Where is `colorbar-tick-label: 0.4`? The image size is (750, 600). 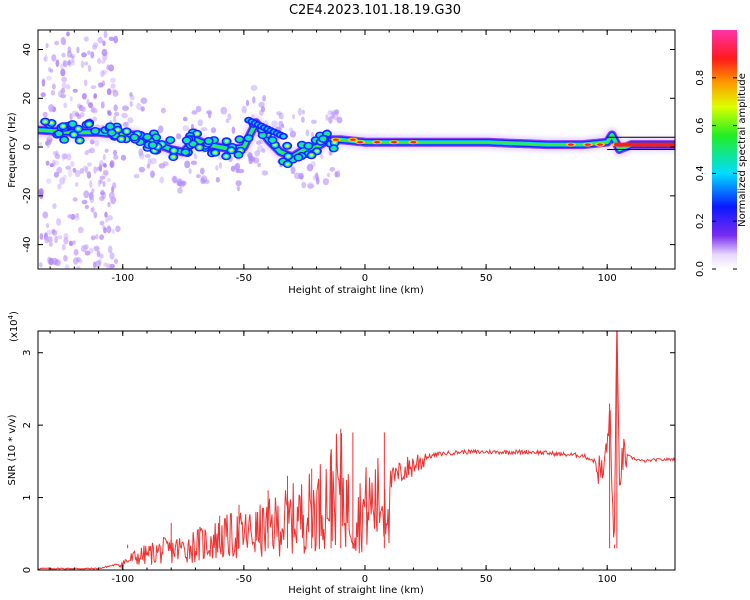 colorbar-tick-label: 0.4 is located at coordinates (700, 173).